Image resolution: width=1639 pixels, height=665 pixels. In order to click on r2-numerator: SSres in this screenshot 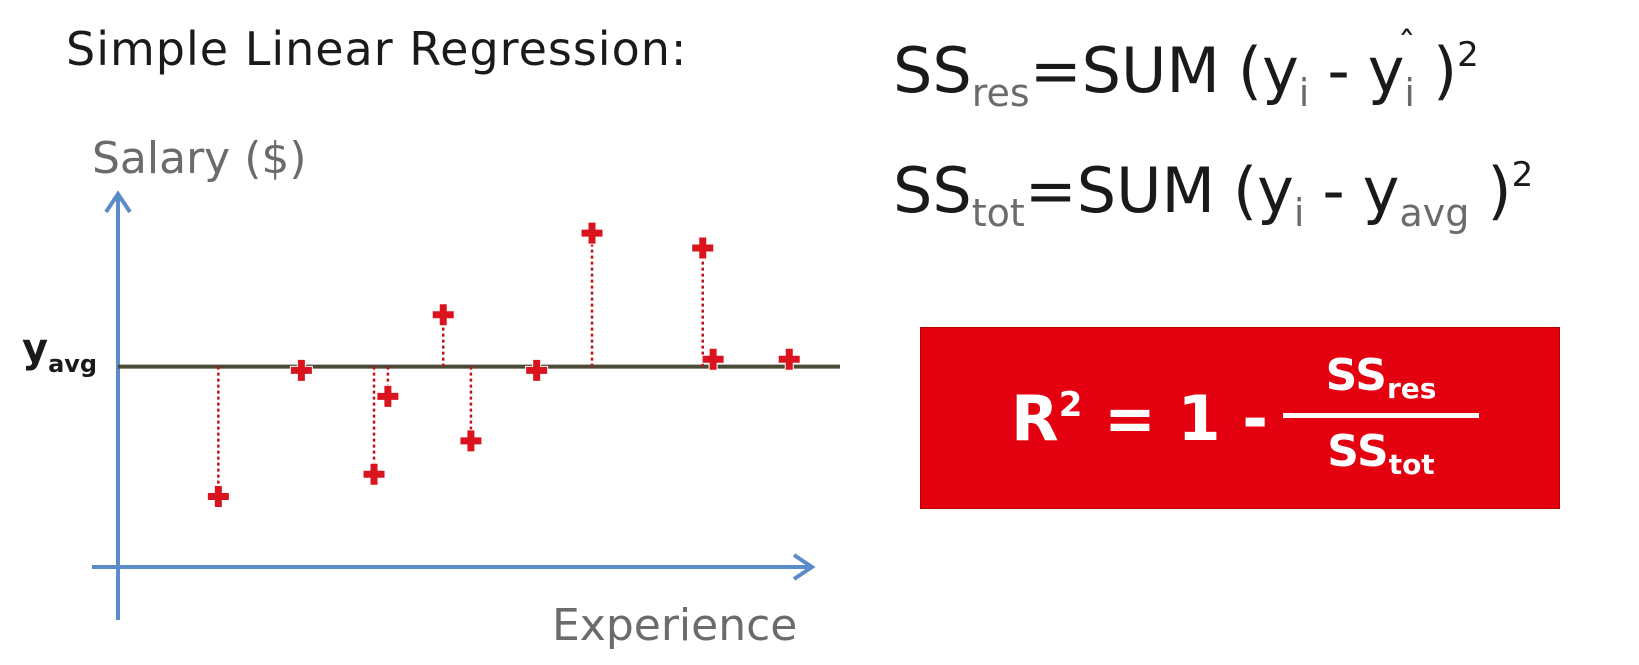, I will do `click(1381, 378)`.